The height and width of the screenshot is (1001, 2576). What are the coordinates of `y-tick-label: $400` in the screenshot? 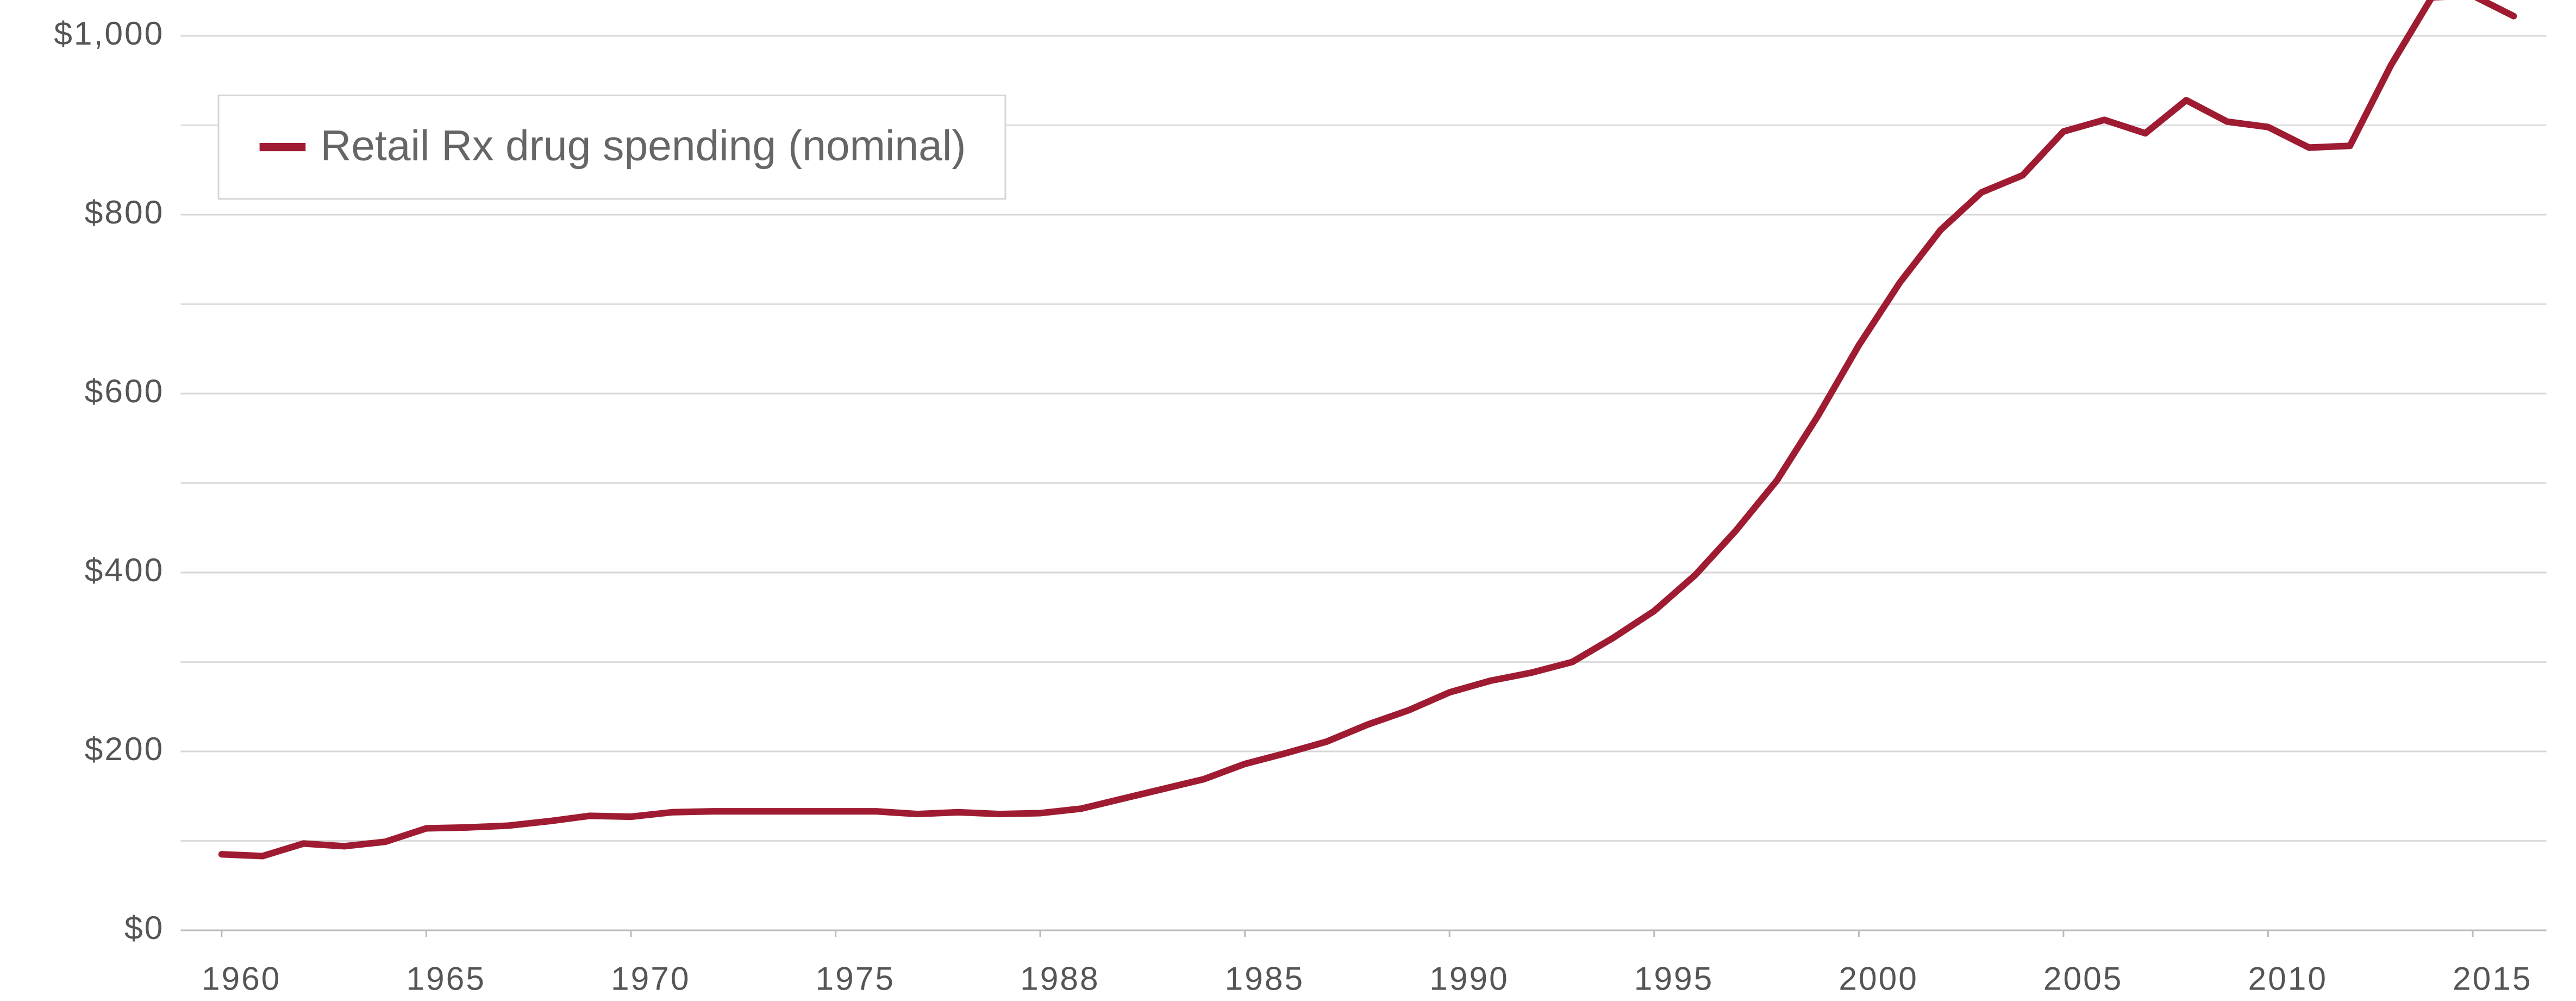 It's located at (125, 569).